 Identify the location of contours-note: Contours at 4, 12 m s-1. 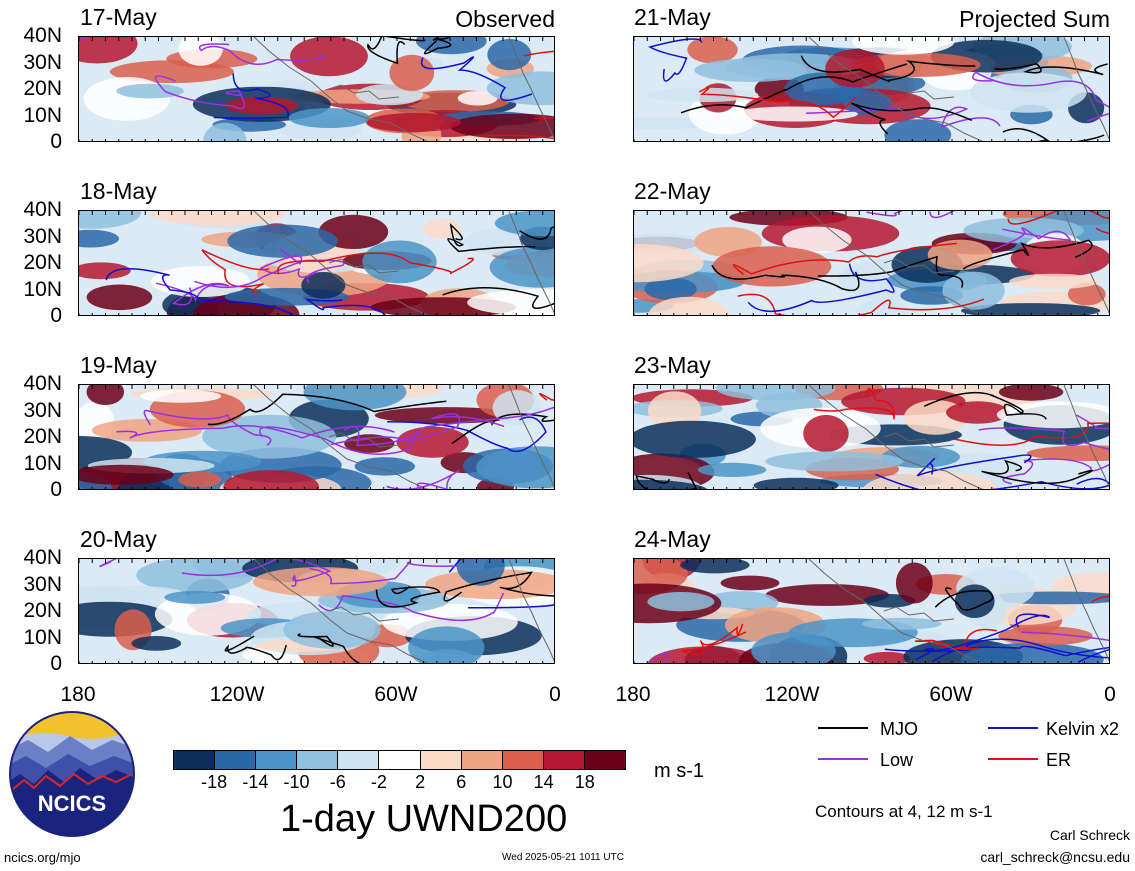
(904, 811).